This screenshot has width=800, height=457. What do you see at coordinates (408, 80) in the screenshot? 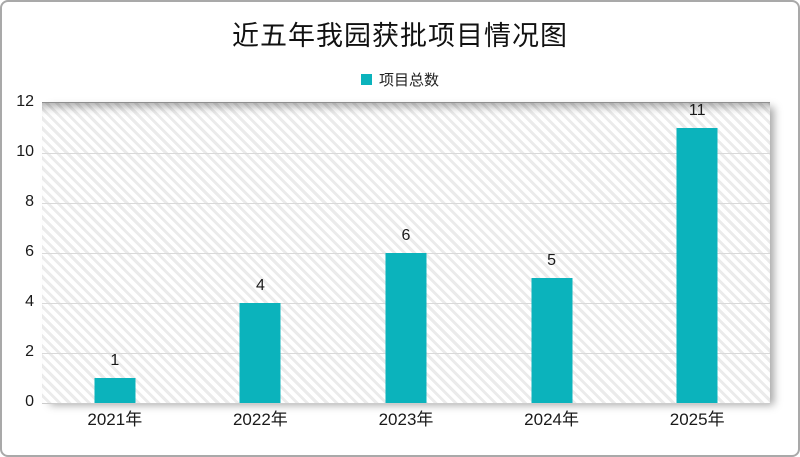
I see `legend-label: 项目总数` at bounding box center [408, 80].